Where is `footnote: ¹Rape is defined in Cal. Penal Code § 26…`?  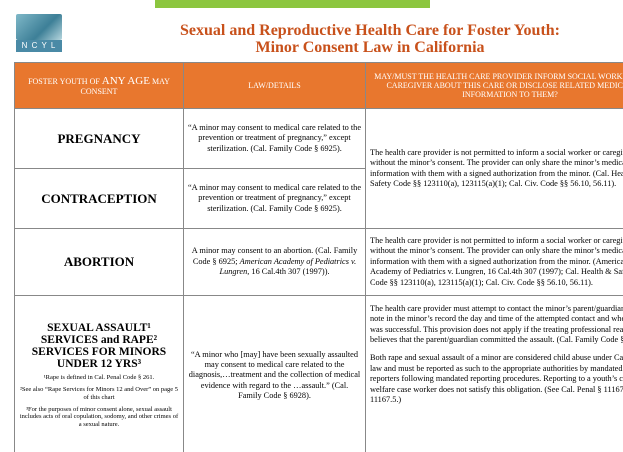
footnote: ¹Rape is defined in Cal. Penal Code § 26… is located at coordinates (99, 378).